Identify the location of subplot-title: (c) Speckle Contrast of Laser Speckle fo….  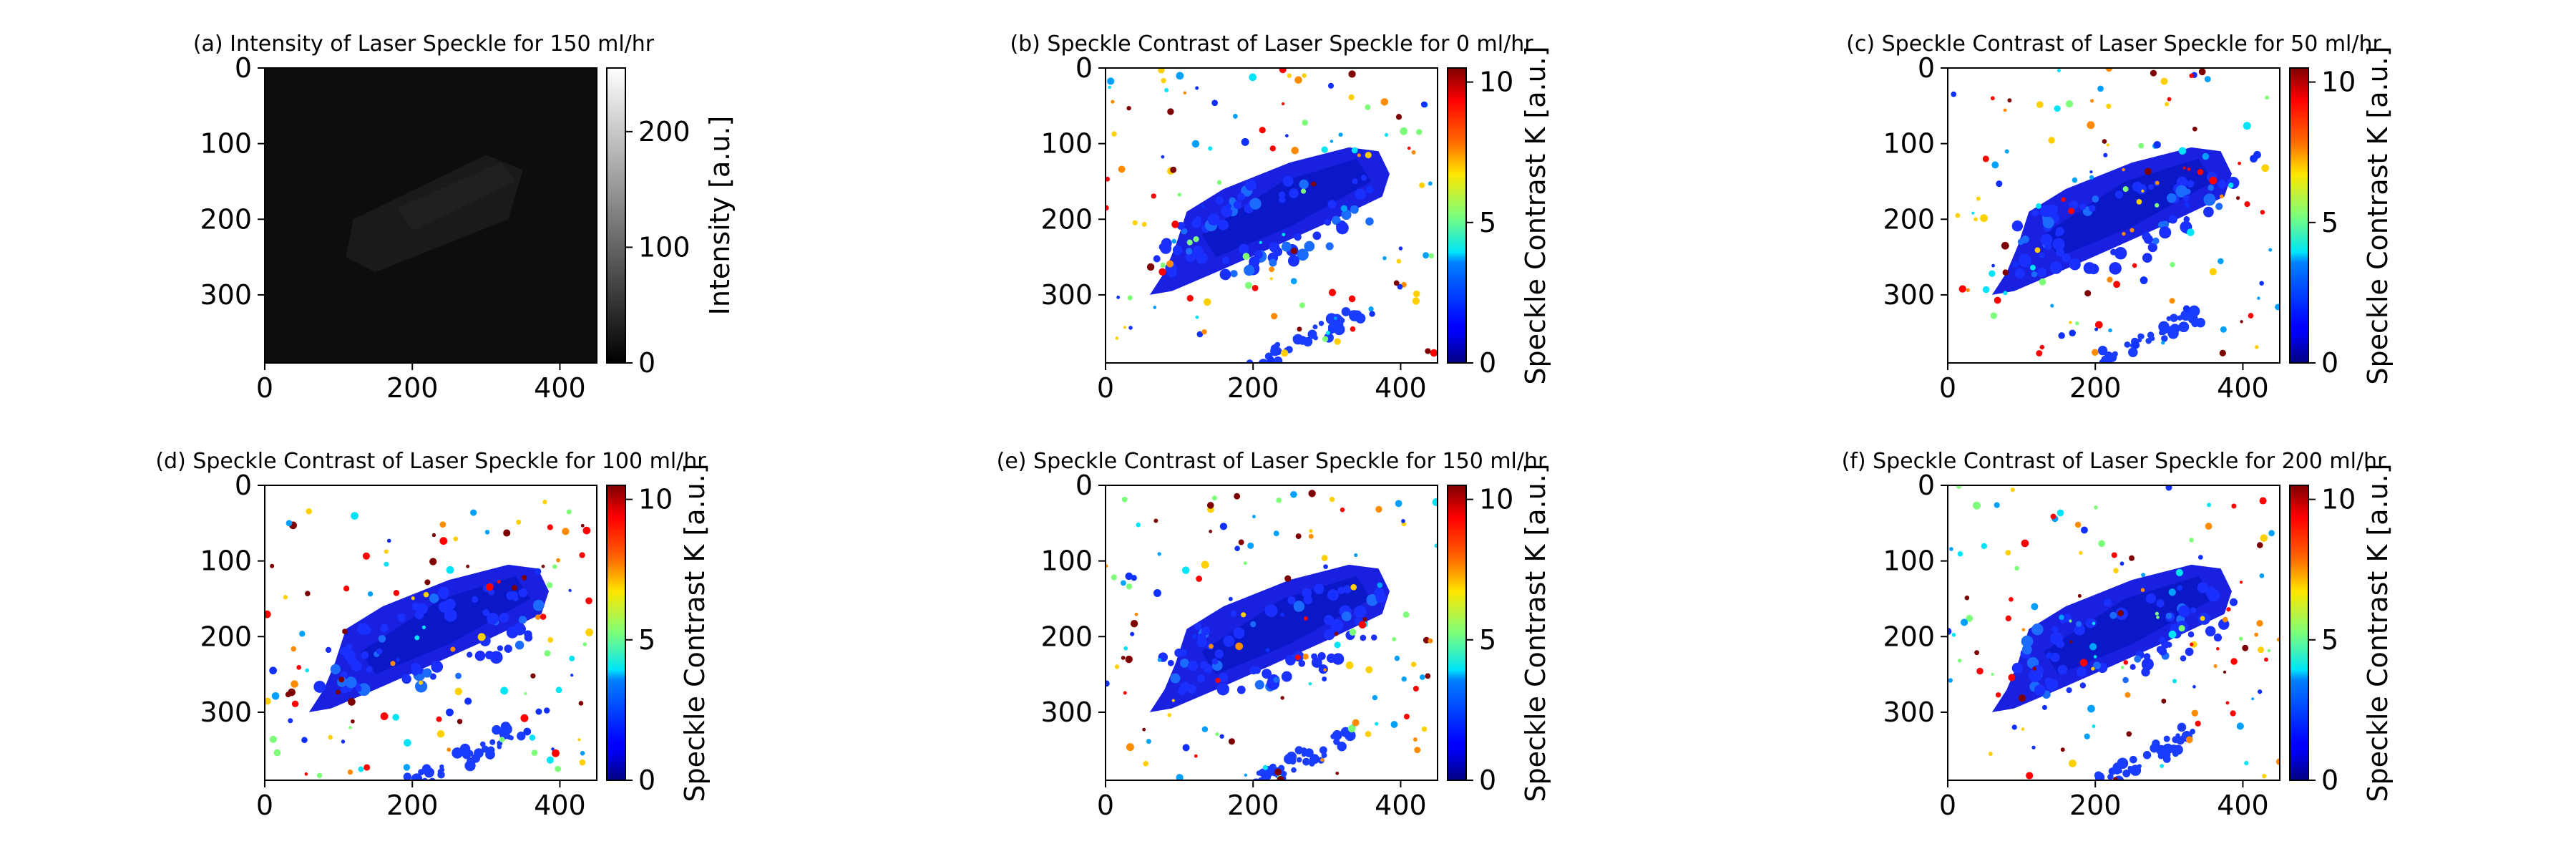
(2113, 44).